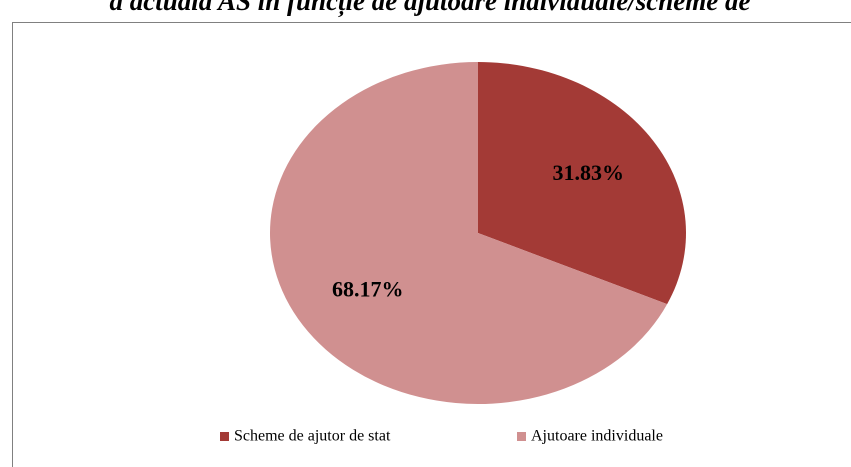  What do you see at coordinates (597, 436) in the screenshot?
I see `legend-label: Ajutoare individuale` at bounding box center [597, 436].